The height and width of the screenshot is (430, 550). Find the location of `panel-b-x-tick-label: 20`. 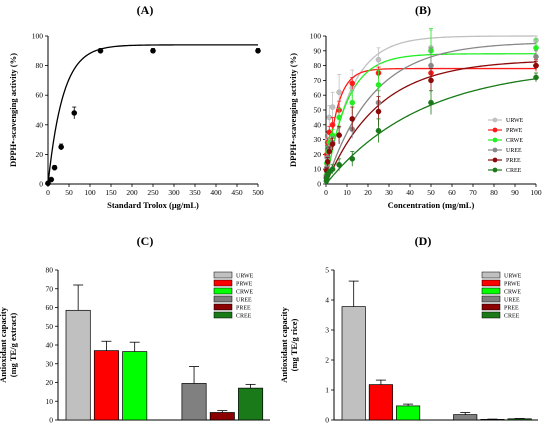

panel-b-x-tick-label: 20 is located at coordinates (368, 192).